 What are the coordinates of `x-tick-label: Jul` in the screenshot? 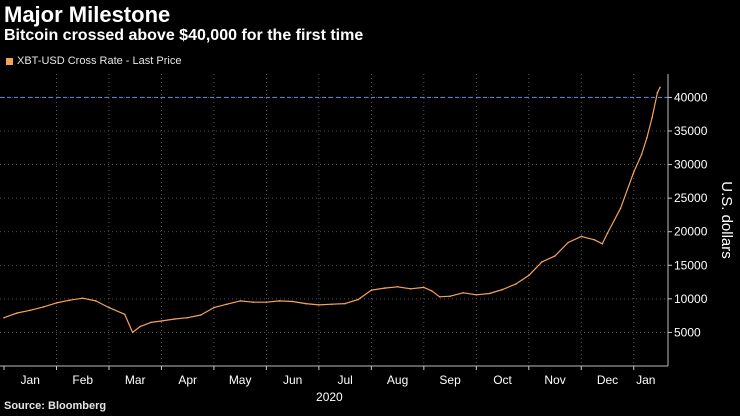 It's located at (344, 380).